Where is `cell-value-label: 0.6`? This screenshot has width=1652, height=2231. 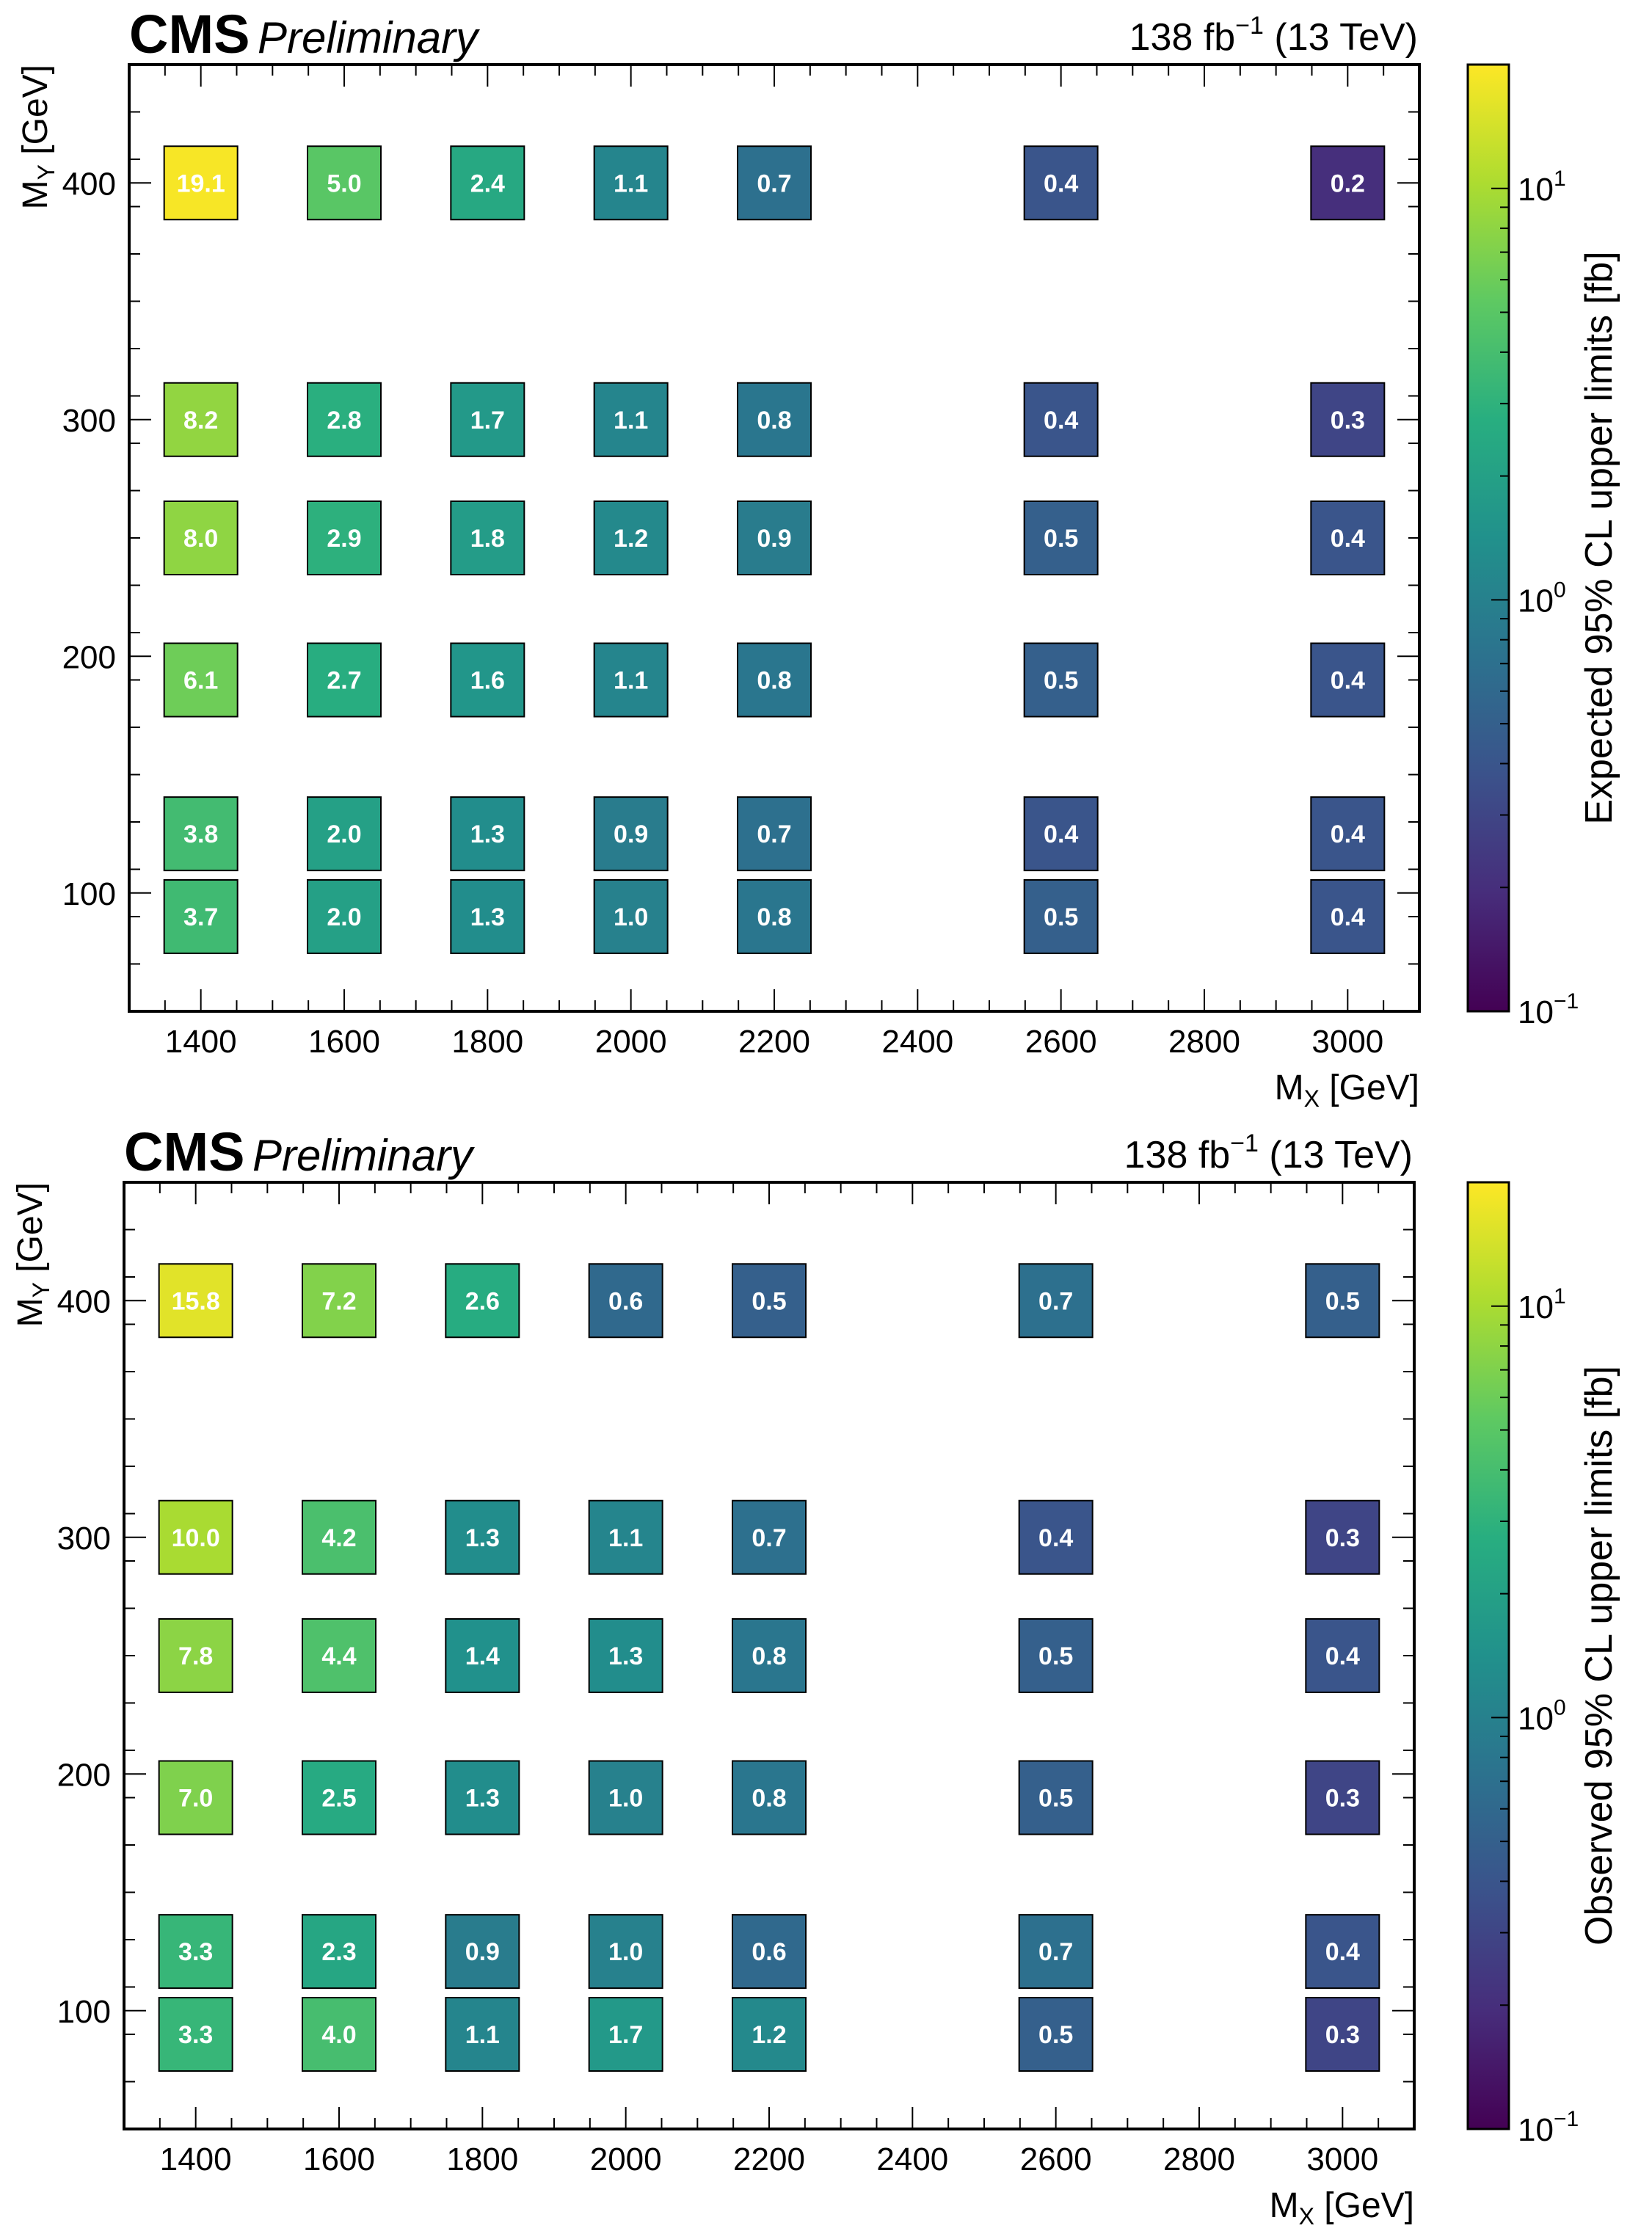 cell-value-label: 0.6 is located at coordinates (769, 1952).